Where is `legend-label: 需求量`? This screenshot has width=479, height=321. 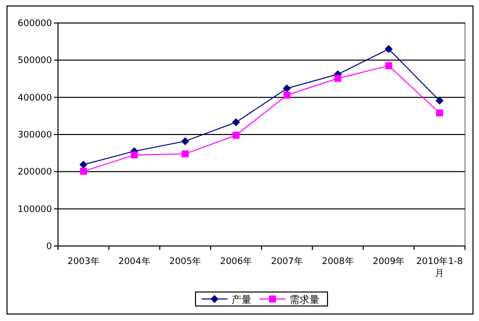 legend-label: 需求量 is located at coordinates (305, 300).